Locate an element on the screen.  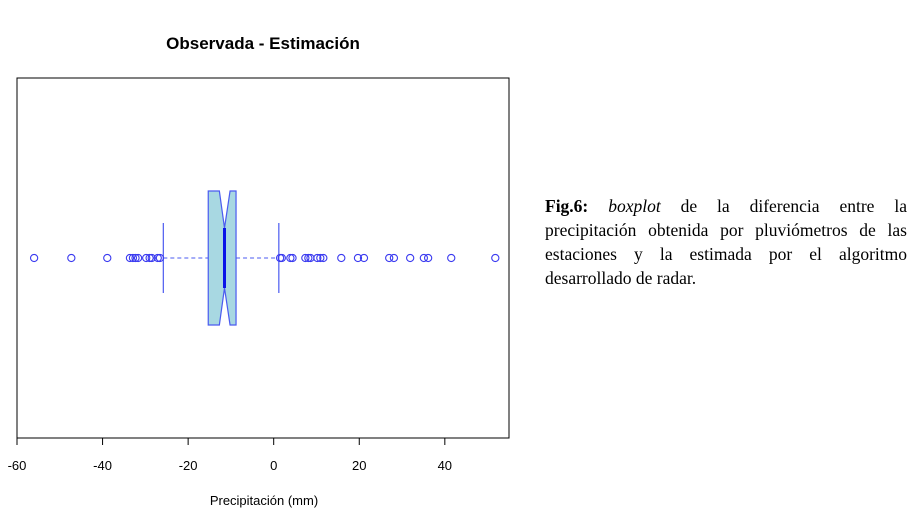
box is located at coordinates (222, 258).